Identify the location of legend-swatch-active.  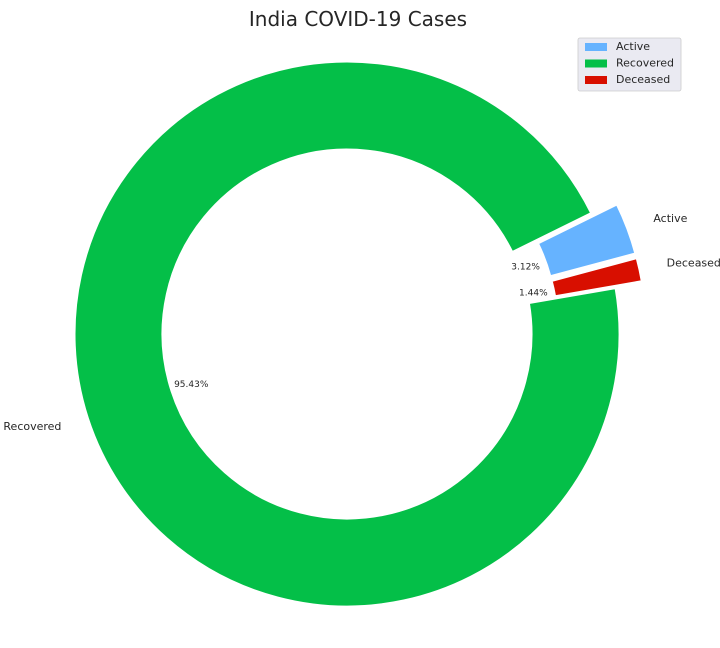
(596, 47).